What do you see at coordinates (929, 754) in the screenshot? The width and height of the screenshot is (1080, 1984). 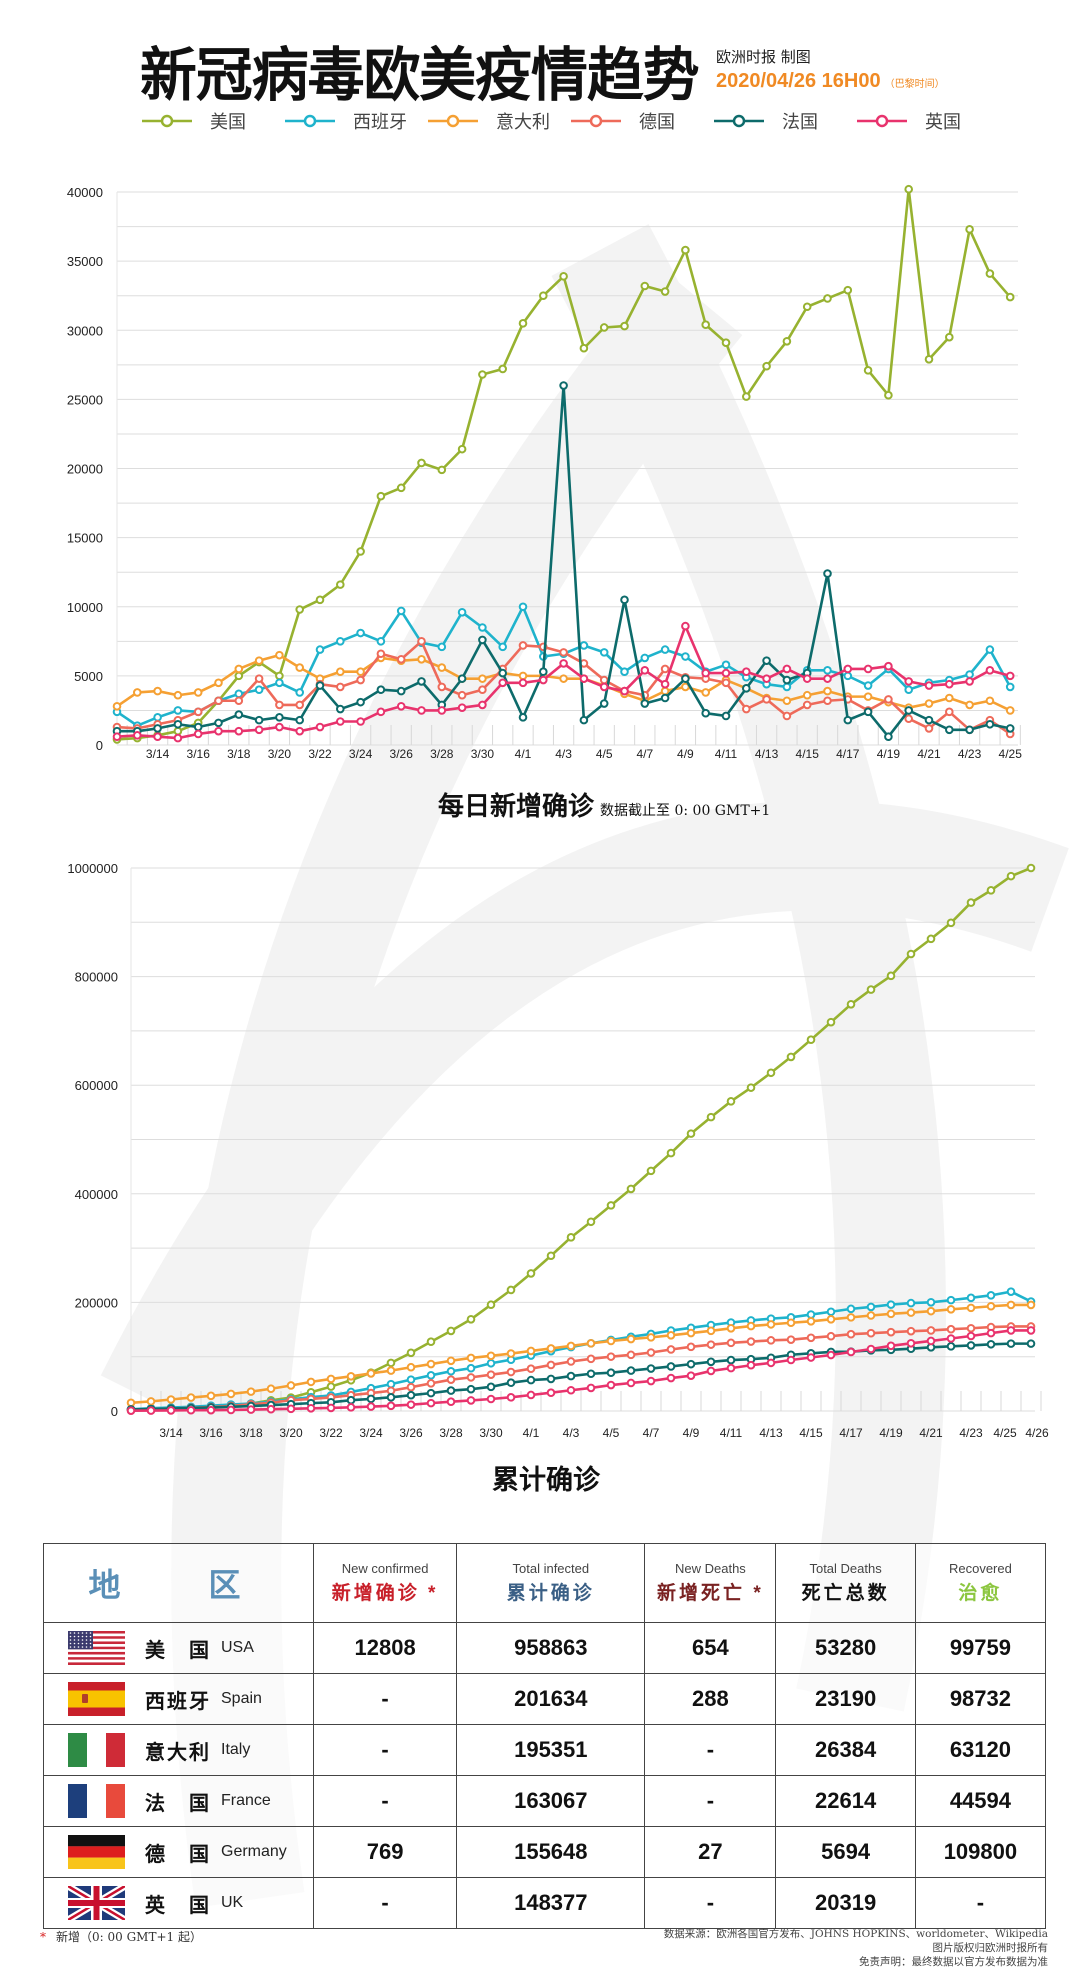 I see `x-tick-label: 4/21` at bounding box center [929, 754].